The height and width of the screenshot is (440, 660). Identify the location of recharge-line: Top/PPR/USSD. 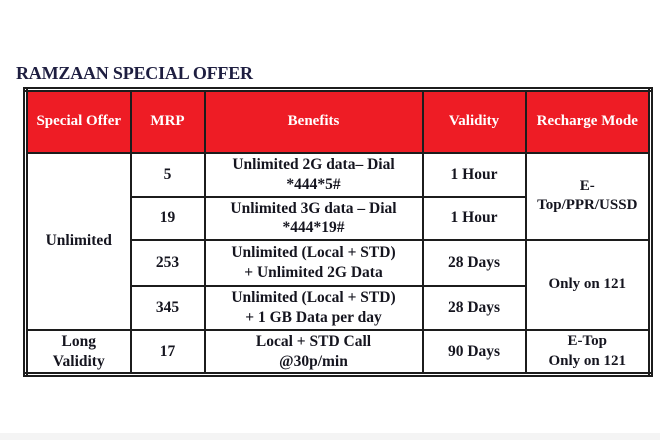
(587, 205).